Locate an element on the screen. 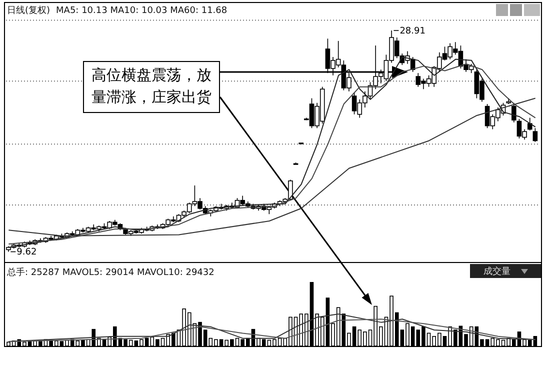  text: 总手: 25287 MAVOL5: 29014 MAVOL10: 29432 is located at coordinates (110, 272).